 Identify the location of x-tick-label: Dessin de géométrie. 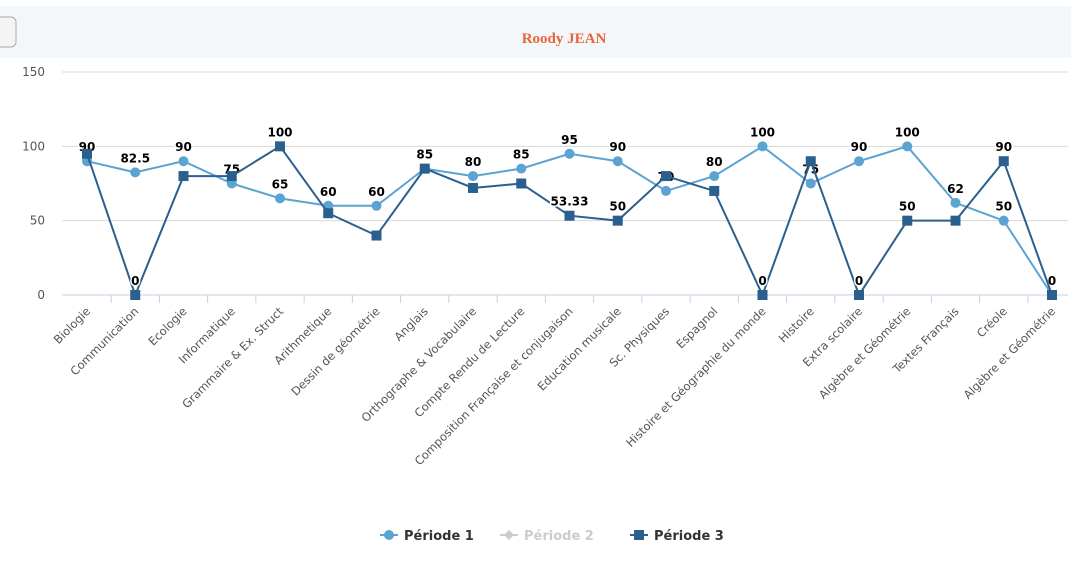
(335, 351).